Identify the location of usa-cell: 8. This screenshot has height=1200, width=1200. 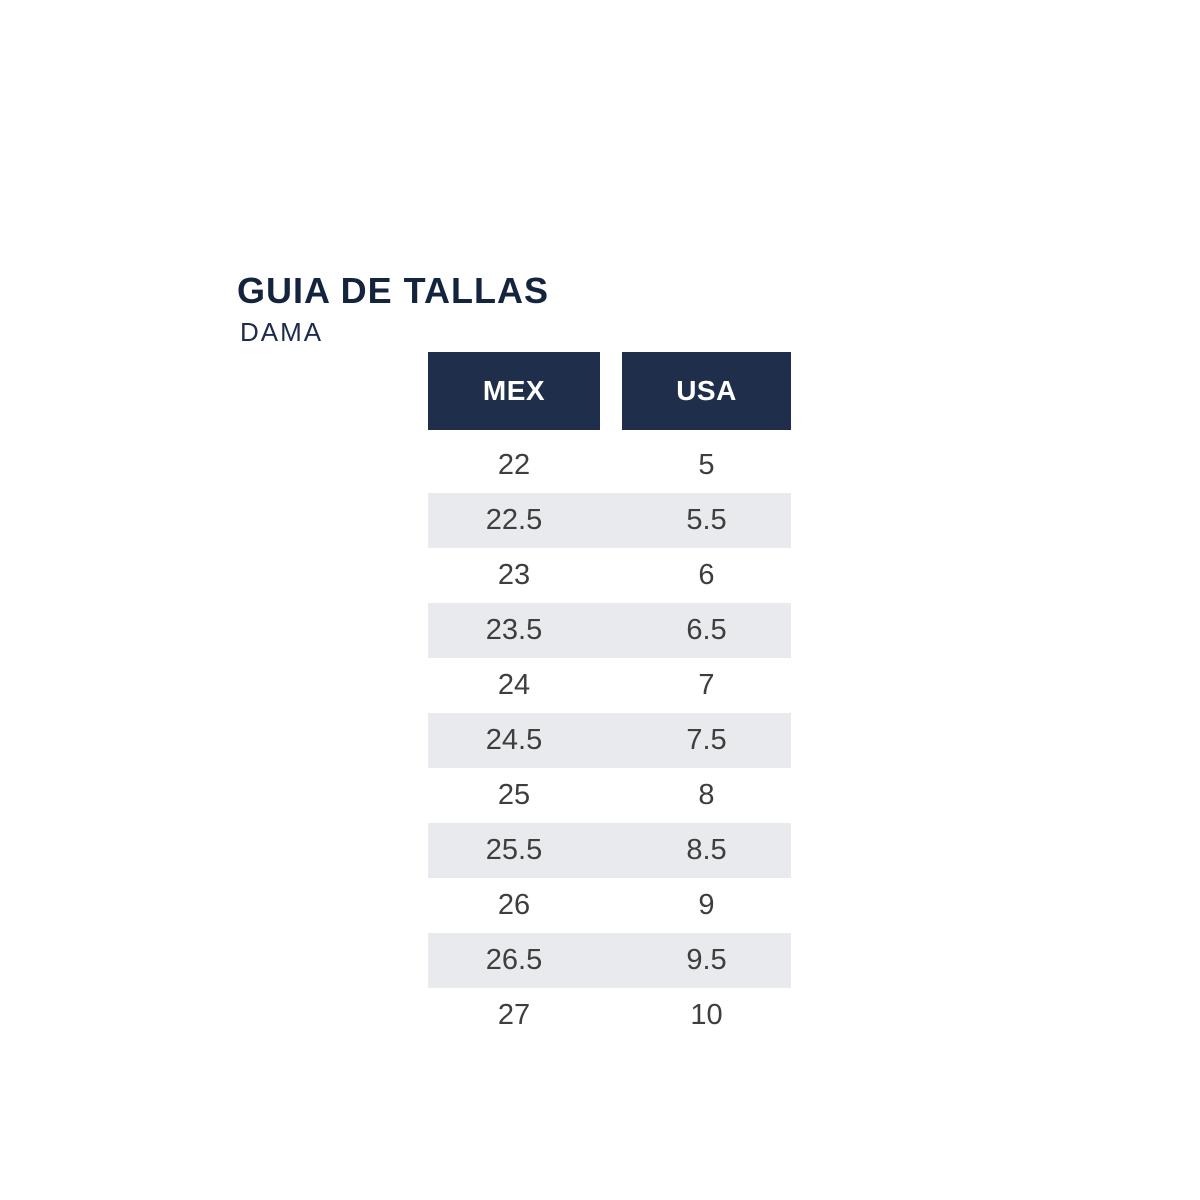
(706, 795).